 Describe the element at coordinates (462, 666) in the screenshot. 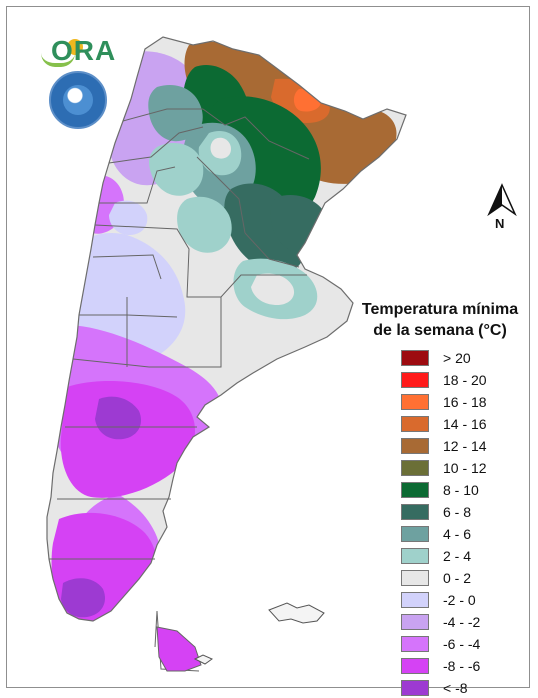

I see `legend-label: -8 - -6` at that location.